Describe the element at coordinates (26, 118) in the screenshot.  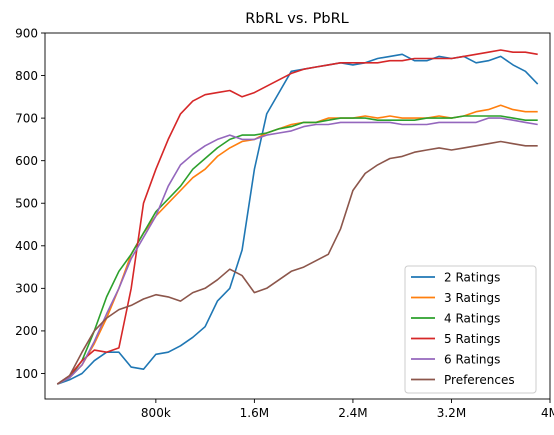
I see `y-tick-label: 700` at that location.